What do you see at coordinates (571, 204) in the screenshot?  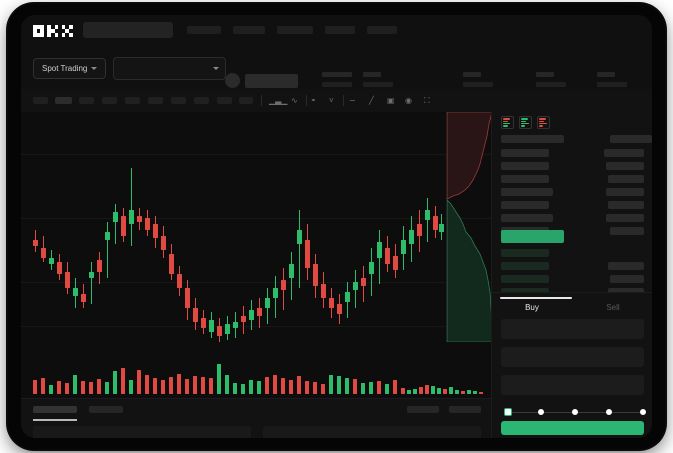 I see `order-book` at bounding box center [571, 204].